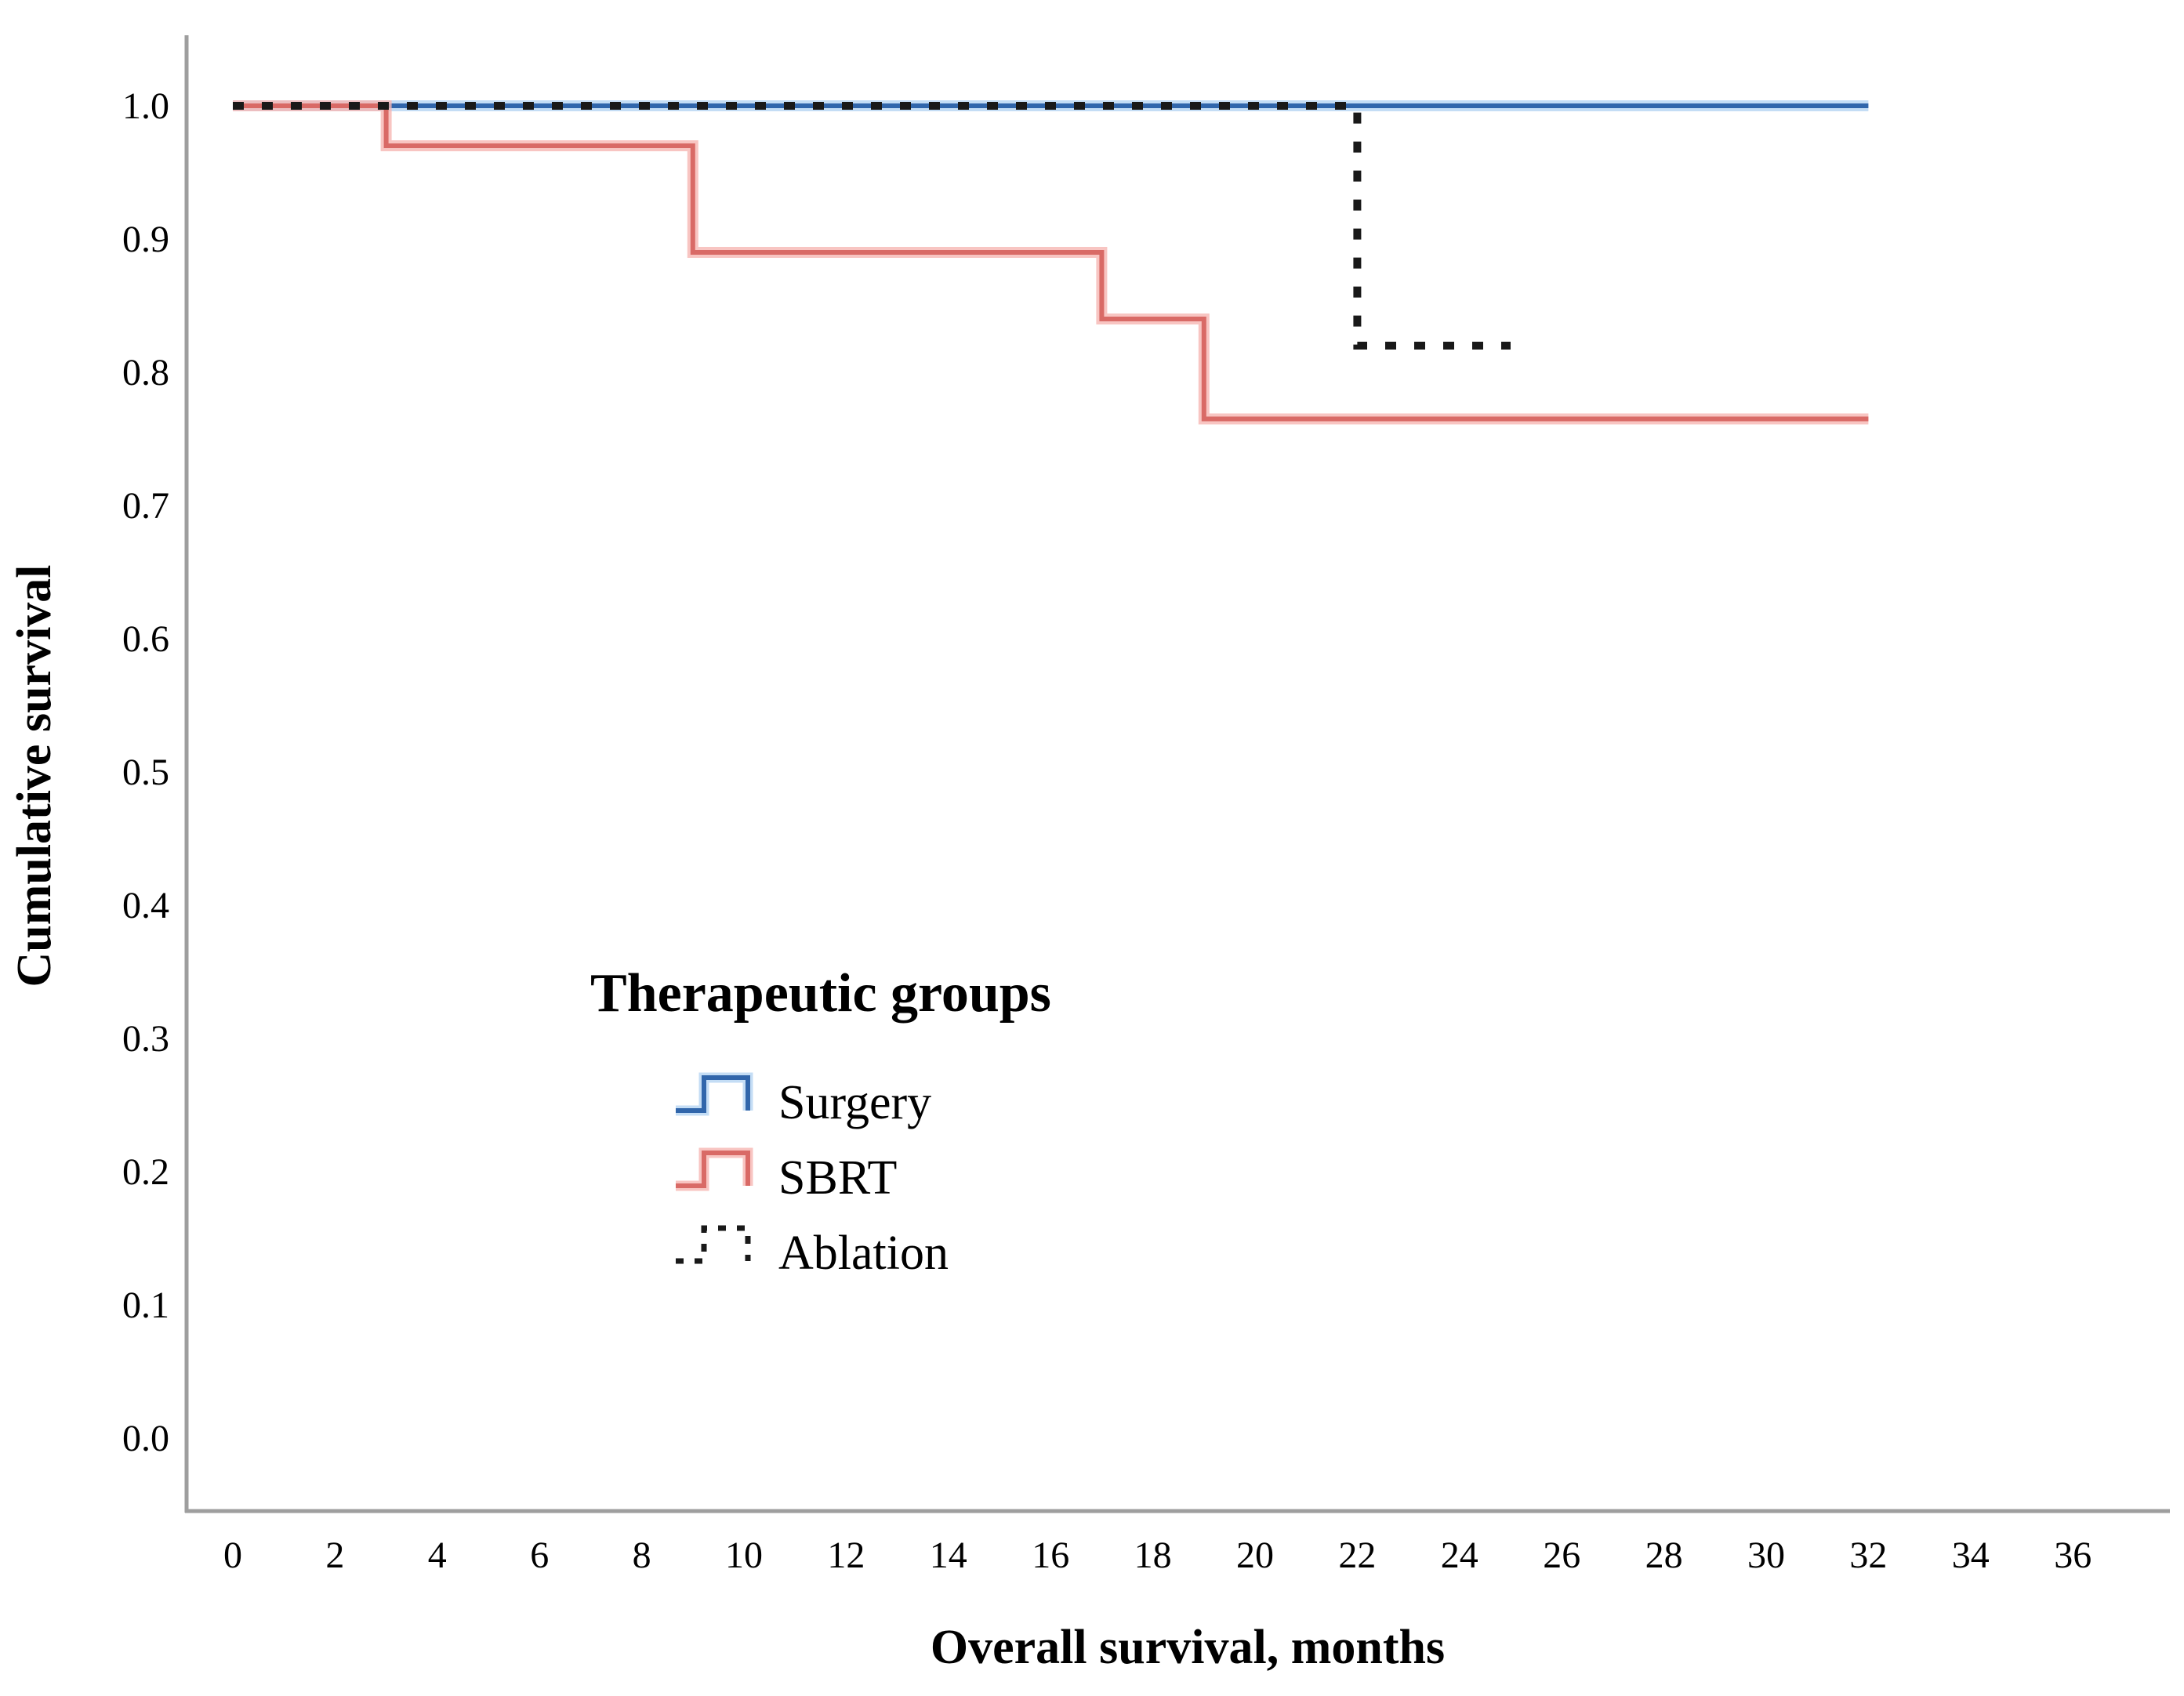  What do you see at coordinates (145, 905) in the screenshot?
I see `y-tick-label: 0.4` at bounding box center [145, 905].